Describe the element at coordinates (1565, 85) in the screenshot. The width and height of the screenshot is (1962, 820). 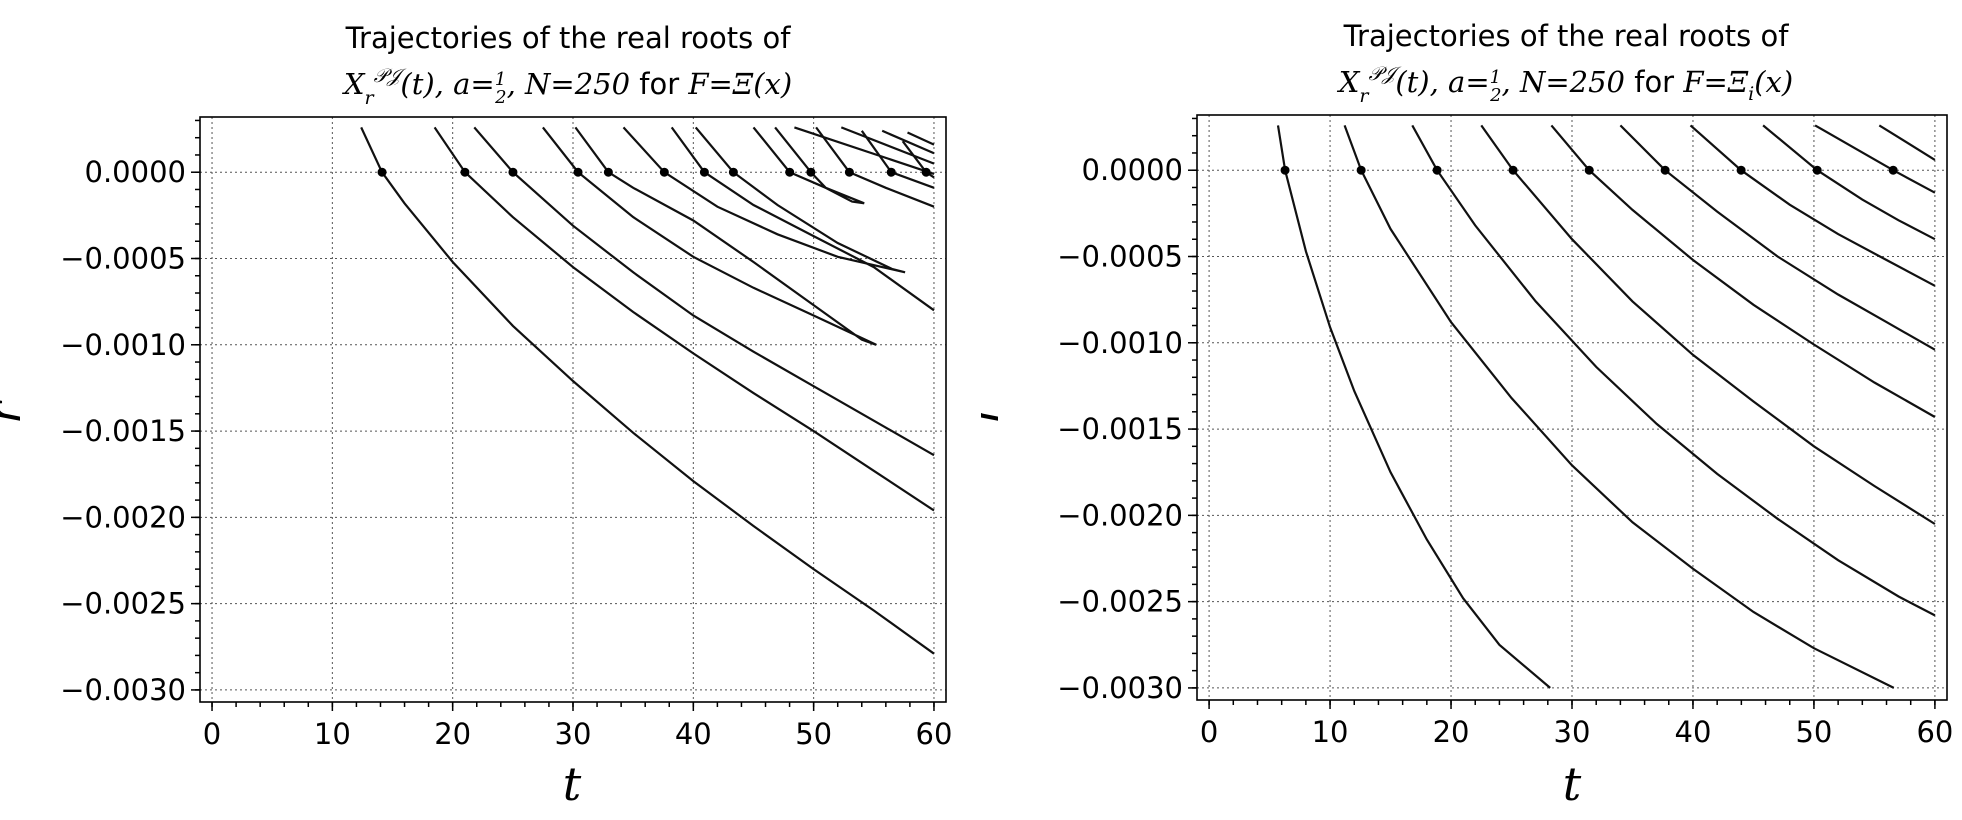
I see `right-chart-title-line2: Xr𝒫𝒥(t), a=1 2, N=250 for F=Ξi(x)` at that location.